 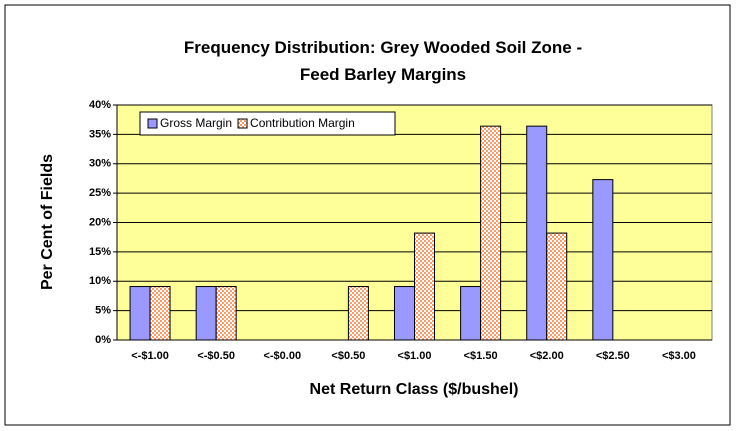 What do you see at coordinates (103, 311) in the screenshot?
I see `y-tick-label: 5%` at bounding box center [103, 311].